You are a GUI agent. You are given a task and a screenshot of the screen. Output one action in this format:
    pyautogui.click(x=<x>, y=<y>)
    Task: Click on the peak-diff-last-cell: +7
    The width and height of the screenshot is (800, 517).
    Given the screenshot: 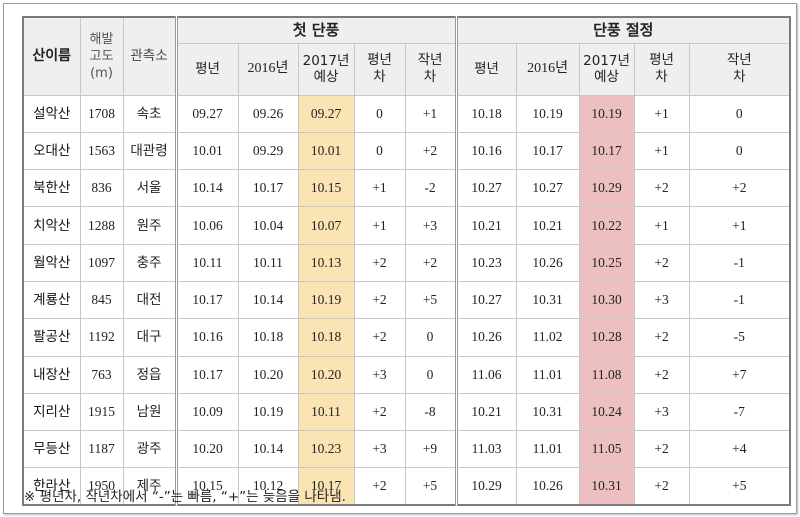 What is the action you would take?
    pyautogui.click(x=740, y=374)
    